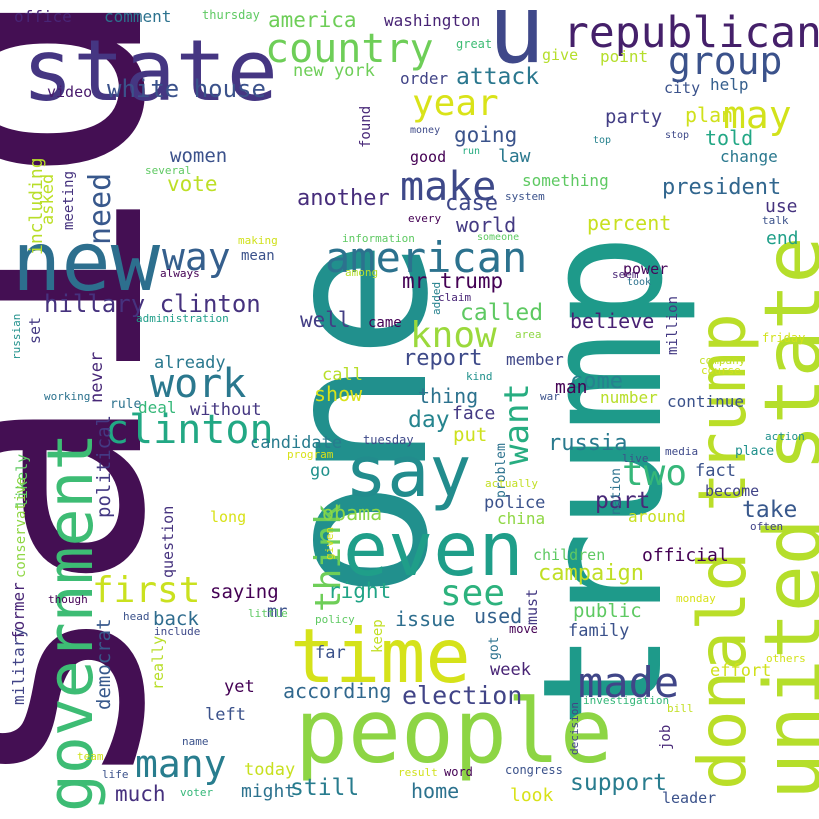 This screenshot has width=819, height=819. Describe the element at coordinates (137, 16) in the screenshot. I see `word-comment: comment` at that location.